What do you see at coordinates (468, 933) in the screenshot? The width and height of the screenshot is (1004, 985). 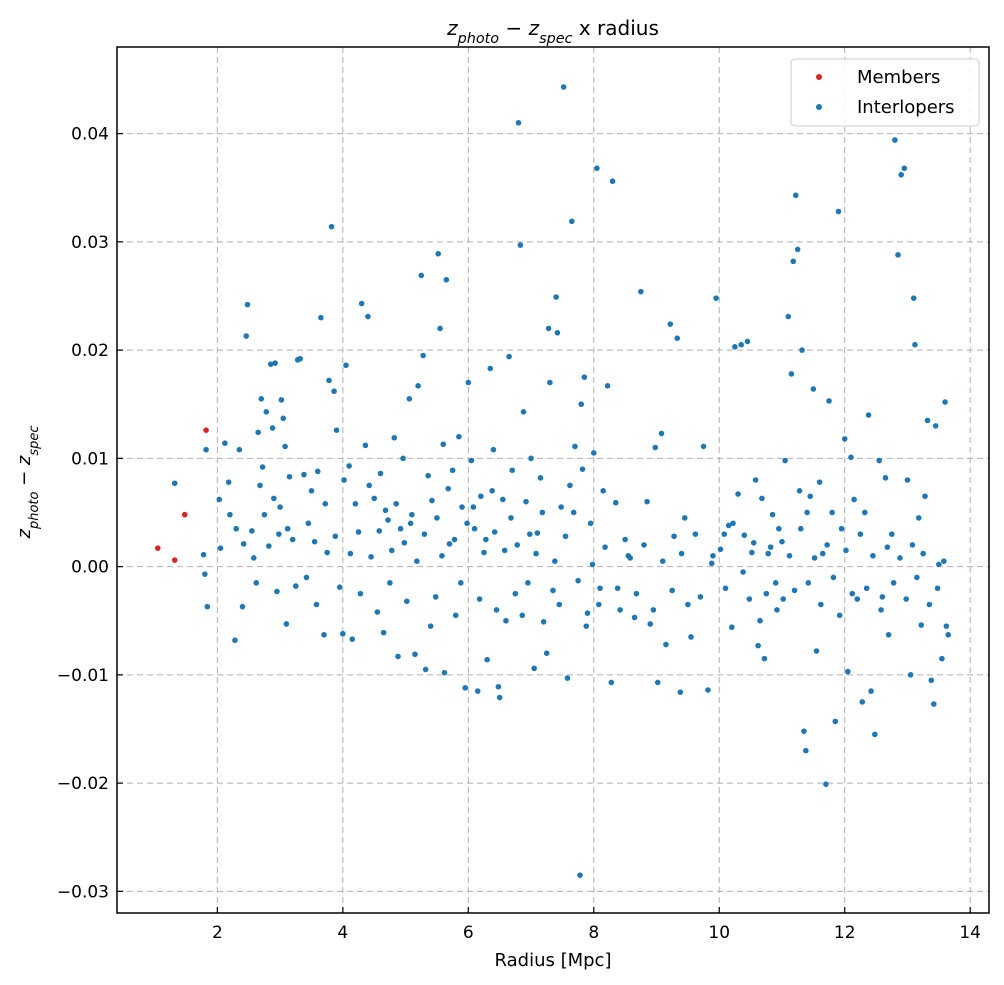 I see `x-tick-label: 6` at bounding box center [468, 933].